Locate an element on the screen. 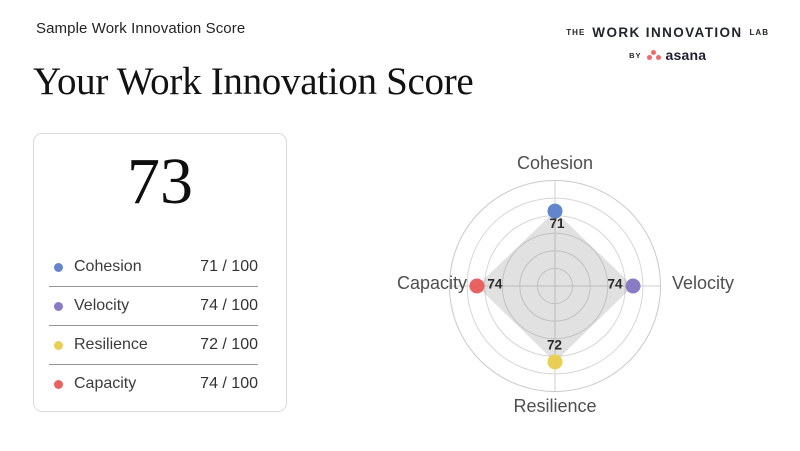 Image resolution: width=800 pixels, height=451 pixels. lab-wordmark-main: WORK INNOVATION is located at coordinates (667, 32).